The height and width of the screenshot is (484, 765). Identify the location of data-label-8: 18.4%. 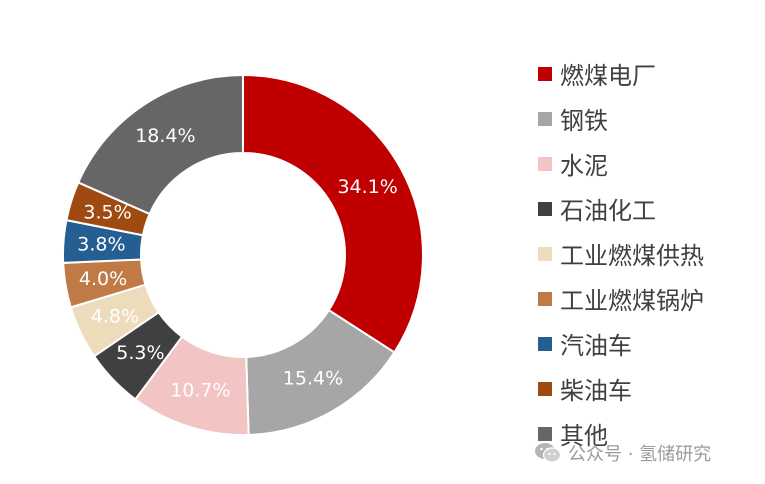
(165, 136).